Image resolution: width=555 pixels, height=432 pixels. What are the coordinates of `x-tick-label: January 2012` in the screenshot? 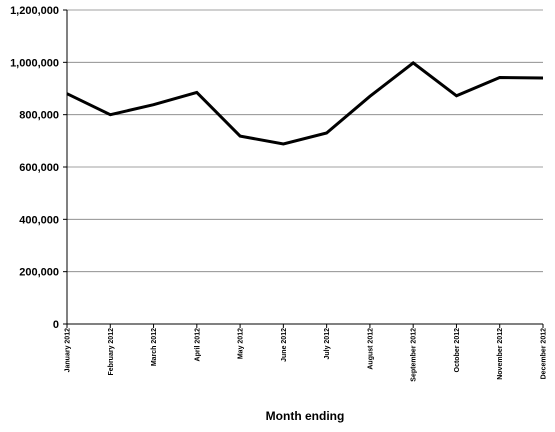 It's located at (68, 350).